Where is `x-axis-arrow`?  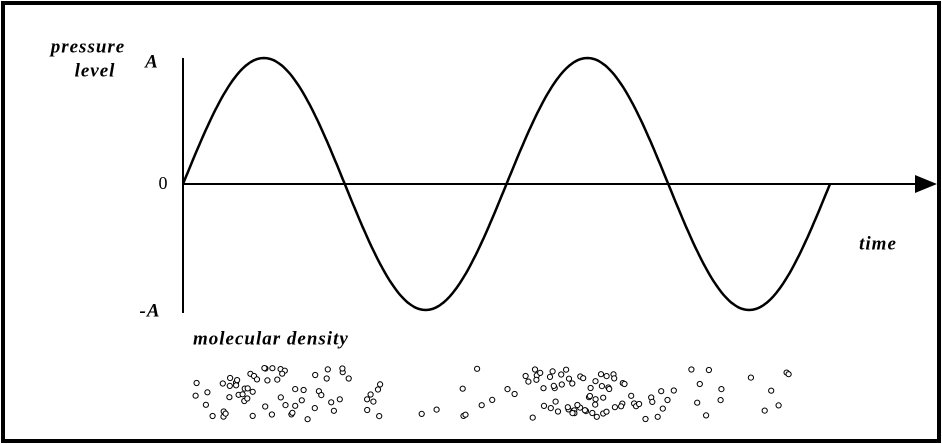
x-axis-arrow is located at coordinates (926, 184).